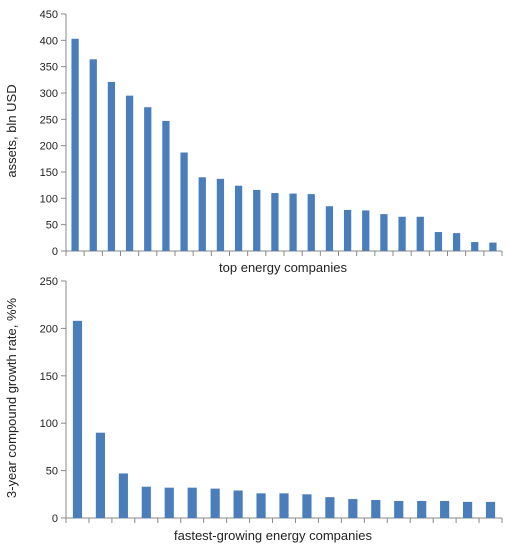 This screenshot has width=510, height=550. Describe the element at coordinates (49, 120) in the screenshot. I see `assets-y-tick-label: 250` at that location.